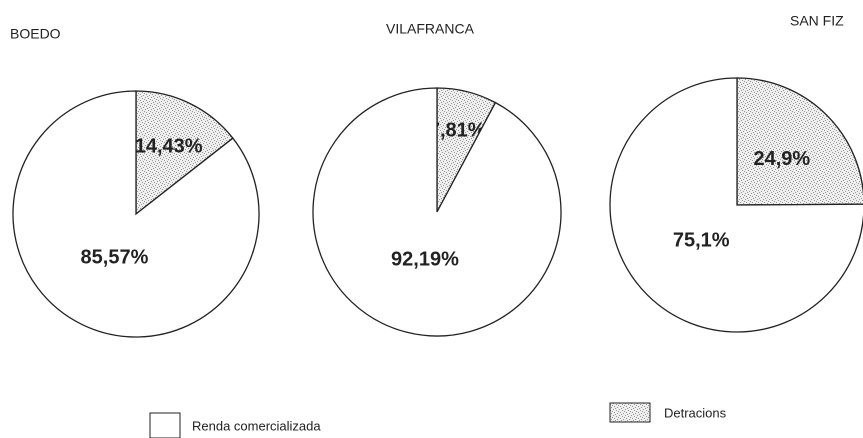  What do you see at coordinates (781, 159) in the screenshot?
I see `value-label: 24,9%` at bounding box center [781, 159].